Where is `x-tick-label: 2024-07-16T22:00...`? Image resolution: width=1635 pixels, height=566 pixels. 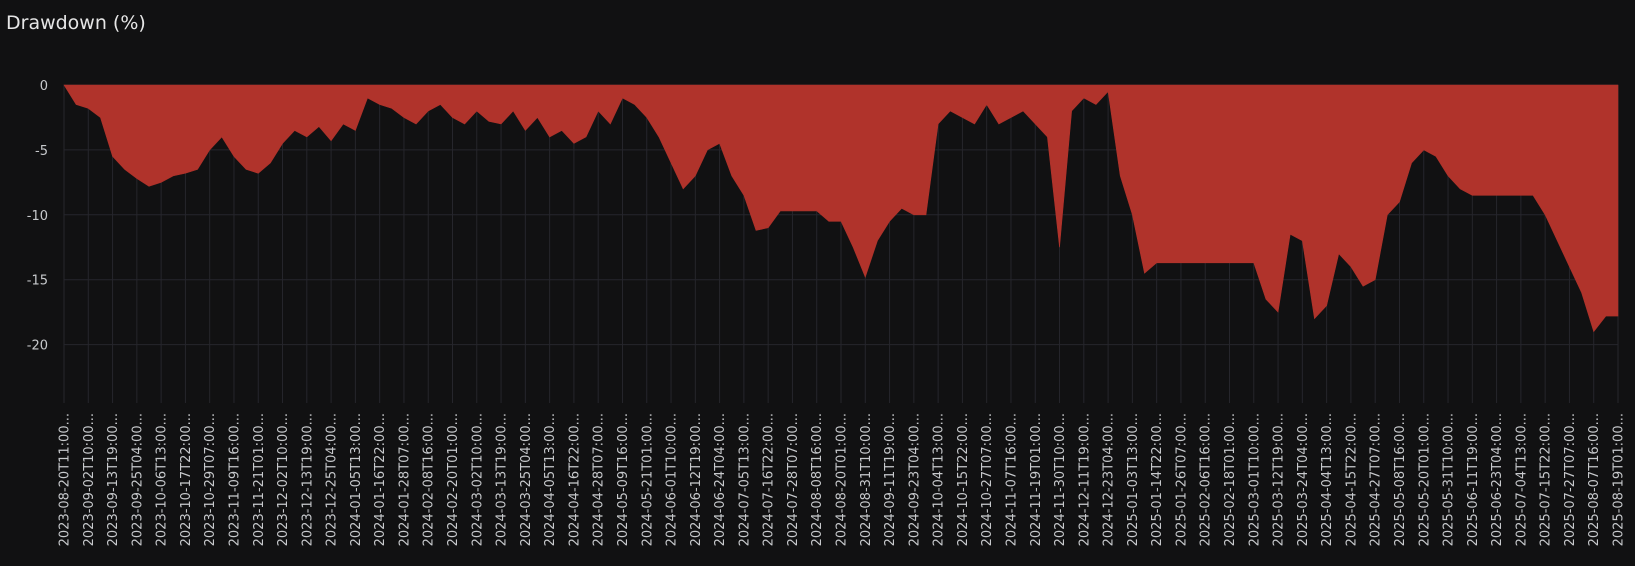 x-tick-label: 2024-07-16T22:00... is located at coordinates (769, 479).